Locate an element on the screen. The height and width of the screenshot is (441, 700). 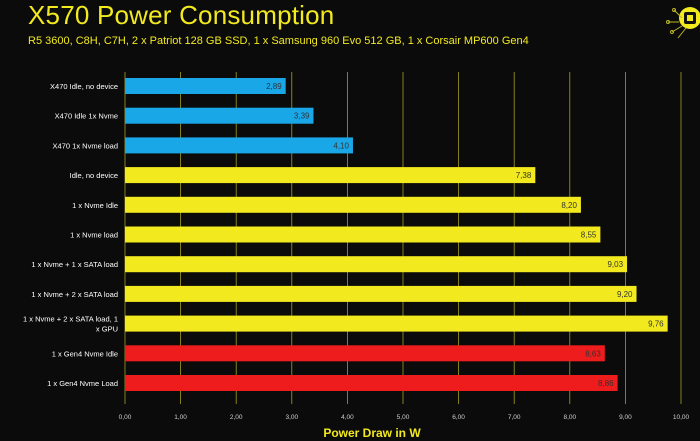
category-label: 1 x Nvme load is located at coordinates (94, 235).